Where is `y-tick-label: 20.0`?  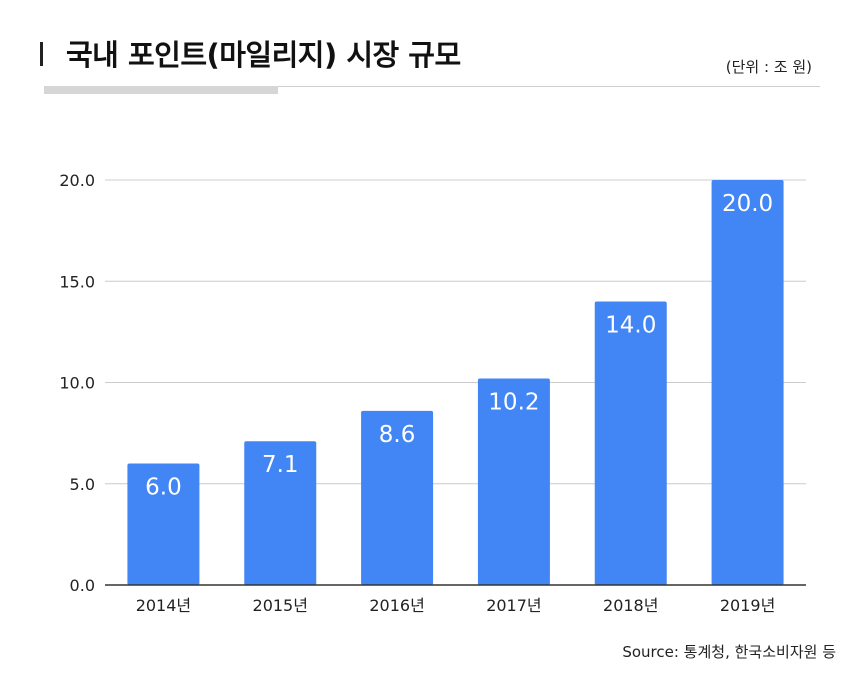 y-tick-label: 20.0 is located at coordinates (77, 180).